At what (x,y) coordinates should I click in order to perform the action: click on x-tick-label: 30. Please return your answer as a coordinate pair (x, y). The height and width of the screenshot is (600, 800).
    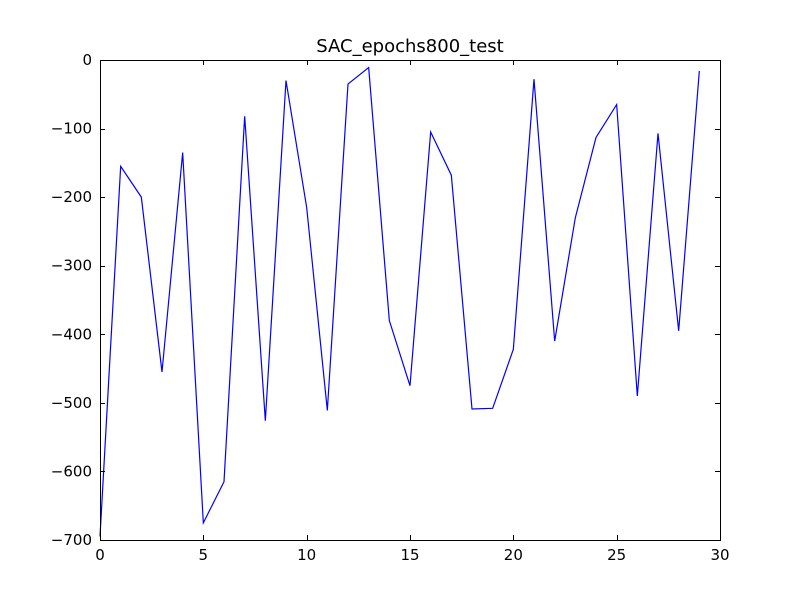
    Looking at the image, I should click on (719, 555).